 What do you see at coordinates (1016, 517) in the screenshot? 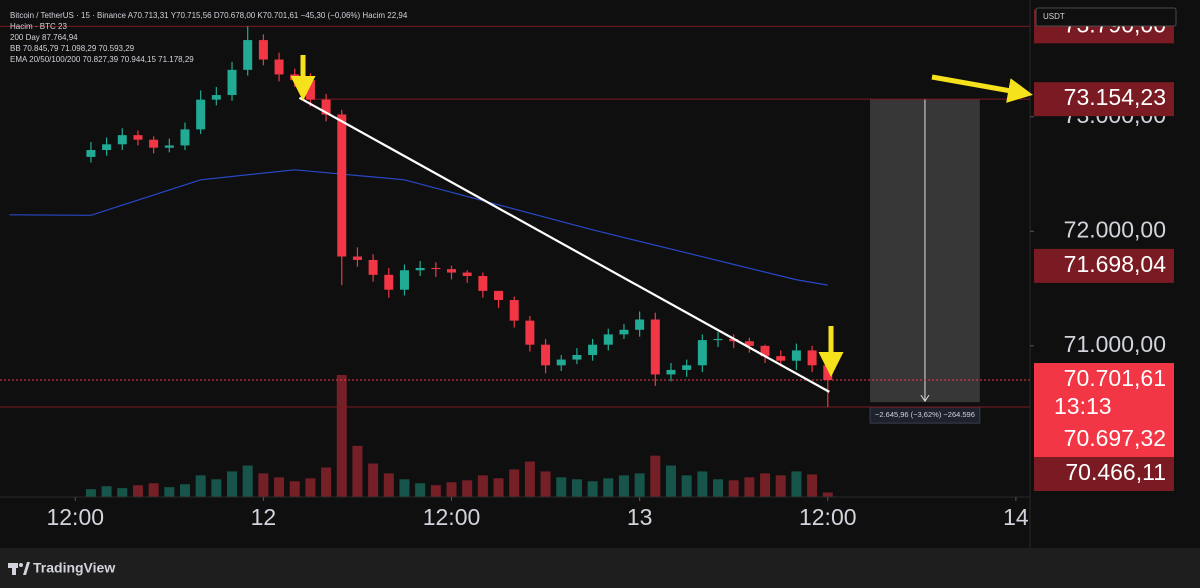
I see `x-tick-label: 14` at bounding box center [1016, 517].